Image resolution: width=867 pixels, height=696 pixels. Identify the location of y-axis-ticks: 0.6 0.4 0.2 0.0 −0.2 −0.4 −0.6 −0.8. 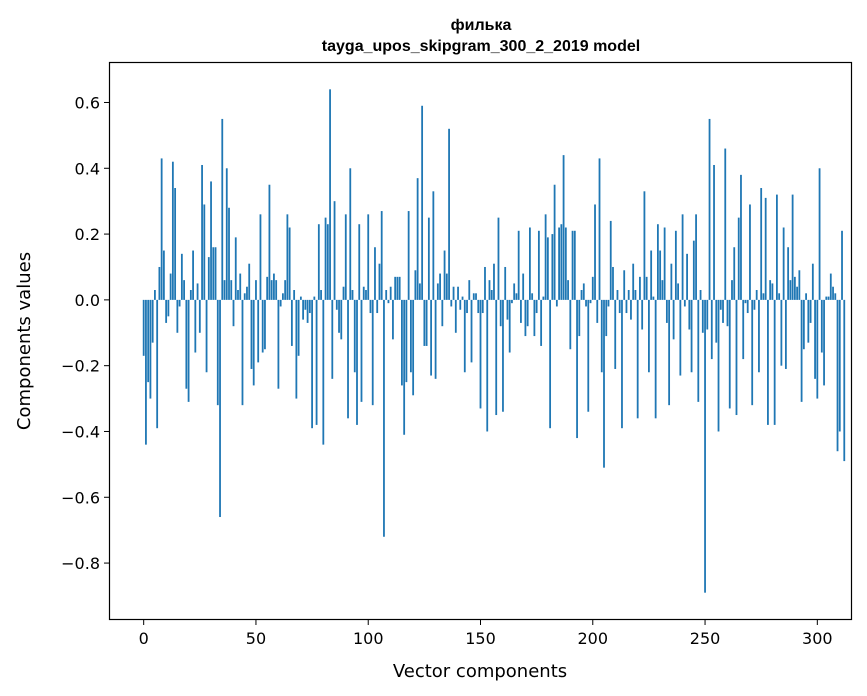
(85, 333).